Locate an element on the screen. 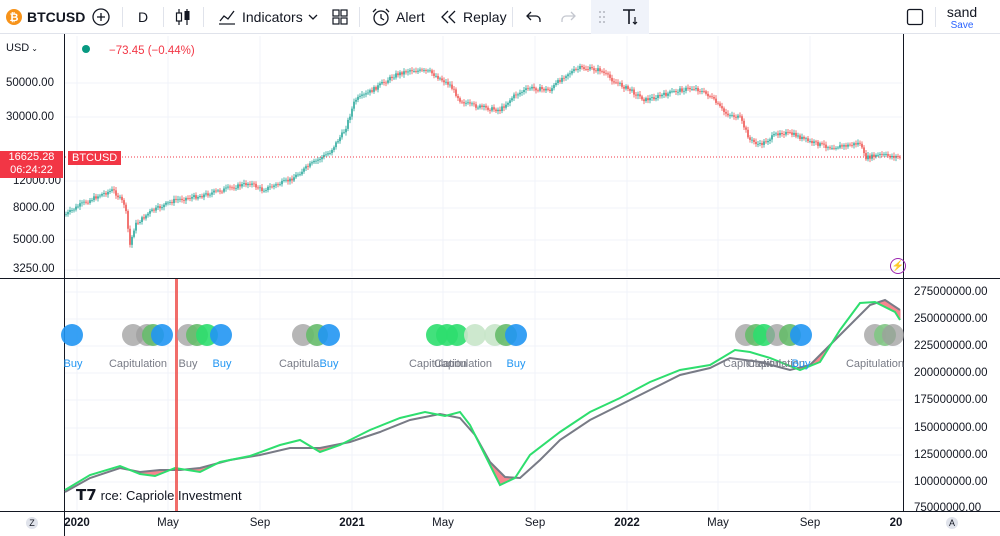  last-price-tag: 16625.28 06:24:22 is located at coordinates (31, 164).